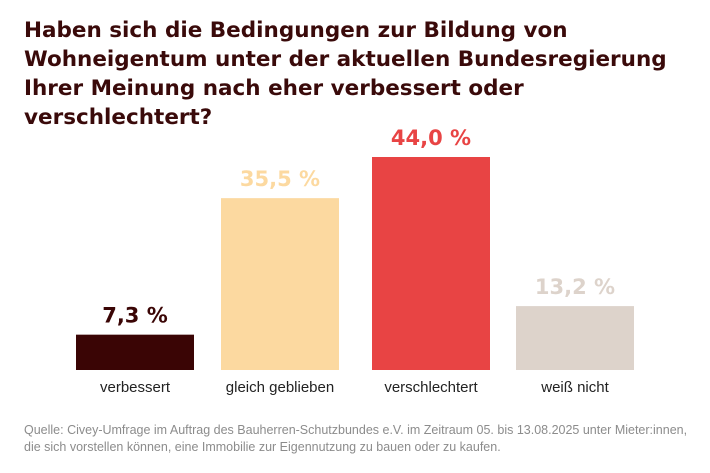  I want to click on category-label-2: verschlechtert, so click(431, 387).